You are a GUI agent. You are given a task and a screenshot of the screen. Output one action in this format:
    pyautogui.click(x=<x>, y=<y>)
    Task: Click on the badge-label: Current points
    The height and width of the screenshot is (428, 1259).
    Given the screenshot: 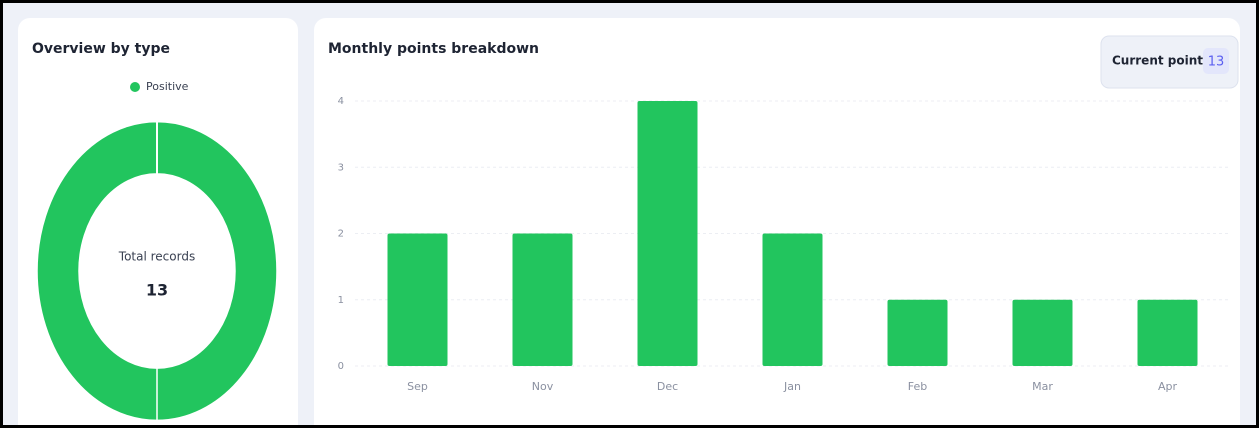 What is the action you would take?
    pyautogui.click(x=1161, y=61)
    